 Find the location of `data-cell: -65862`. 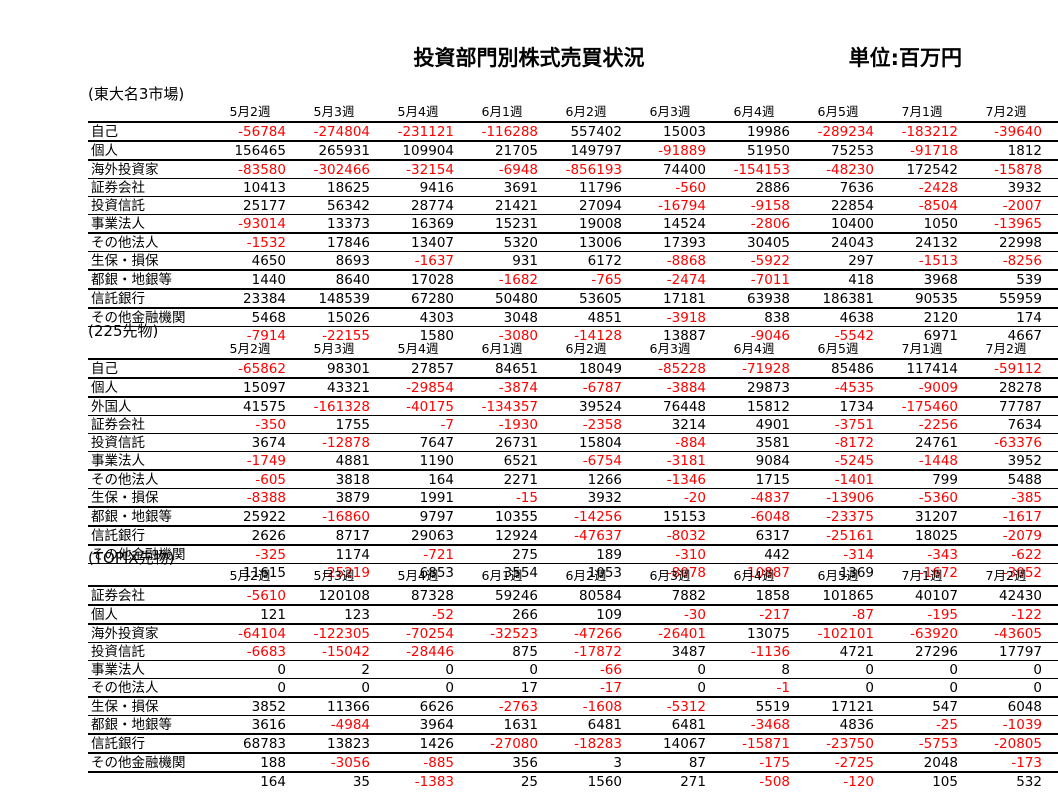

data-cell: -65862 is located at coordinates (250, 368).